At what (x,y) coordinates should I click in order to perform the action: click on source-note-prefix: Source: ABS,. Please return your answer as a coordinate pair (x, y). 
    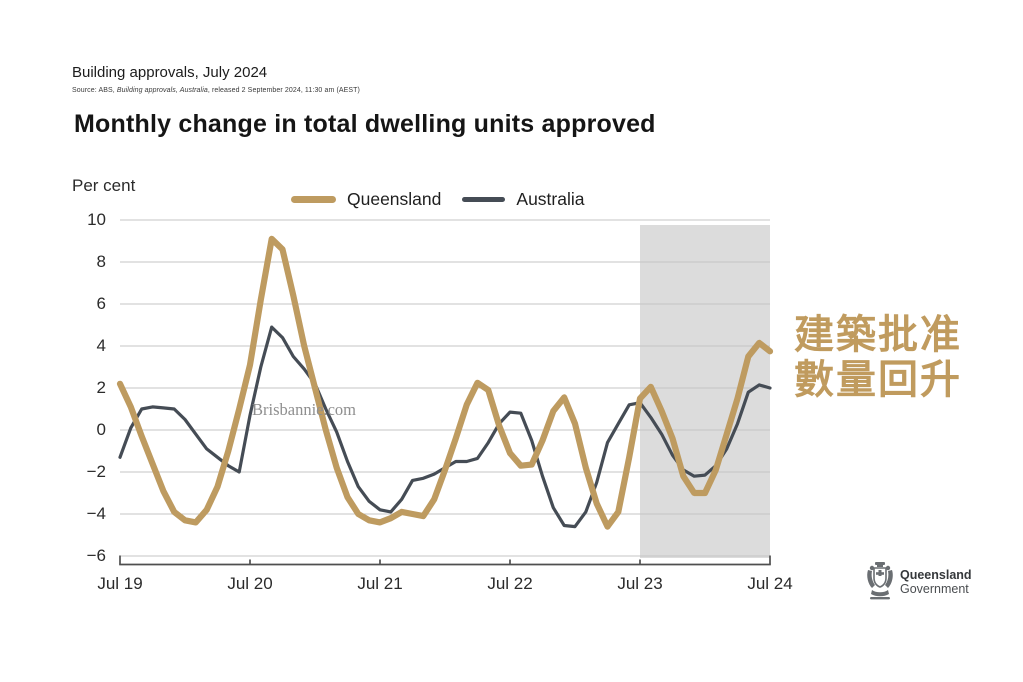
    Looking at the image, I should click on (94, 90).